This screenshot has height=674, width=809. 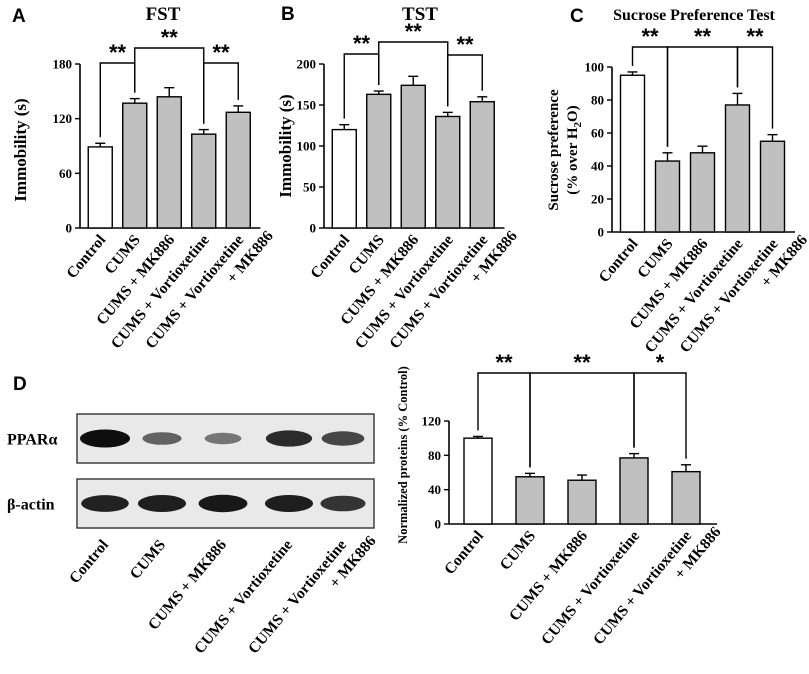 I want to click on y-axis-label: Immobility (s), so click(x=285, y=145).